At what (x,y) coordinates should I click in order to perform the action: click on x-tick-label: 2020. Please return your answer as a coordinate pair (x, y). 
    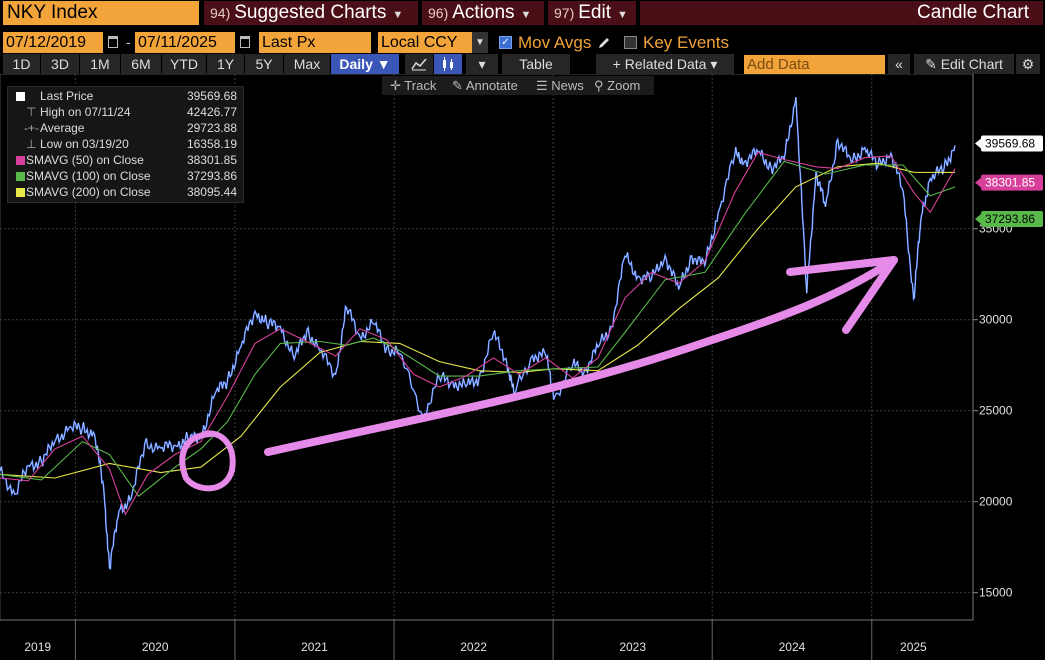
    Looking at the image, I should click on (155, 647).